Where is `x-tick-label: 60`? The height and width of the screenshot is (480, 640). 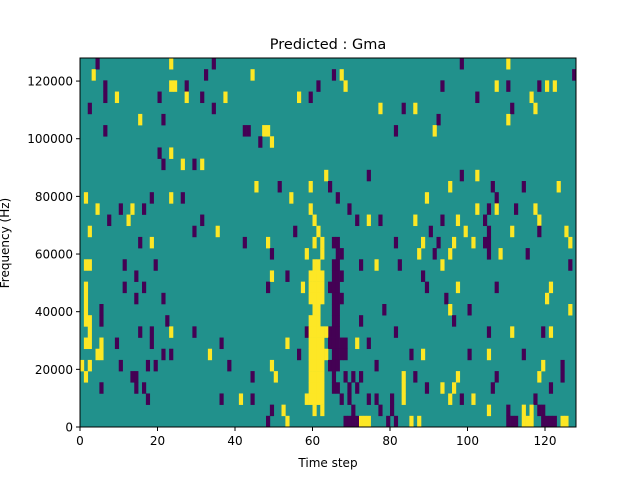 x-tick-label: 60 is located at coordinates (312, 441).